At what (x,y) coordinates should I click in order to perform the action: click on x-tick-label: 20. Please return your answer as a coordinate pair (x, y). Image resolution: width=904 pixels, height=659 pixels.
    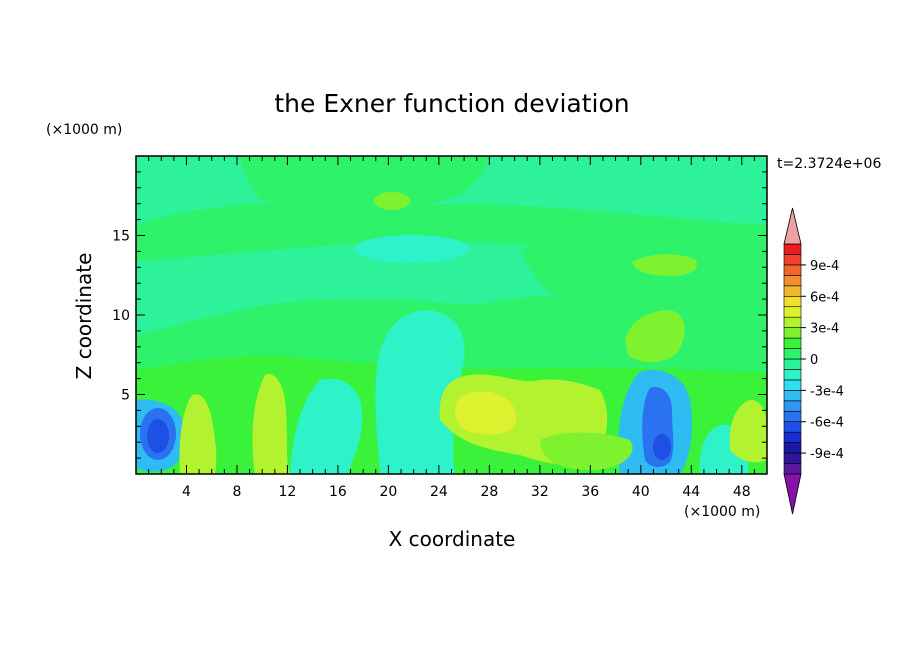
    Looking at the image, I should click on (388, 492).